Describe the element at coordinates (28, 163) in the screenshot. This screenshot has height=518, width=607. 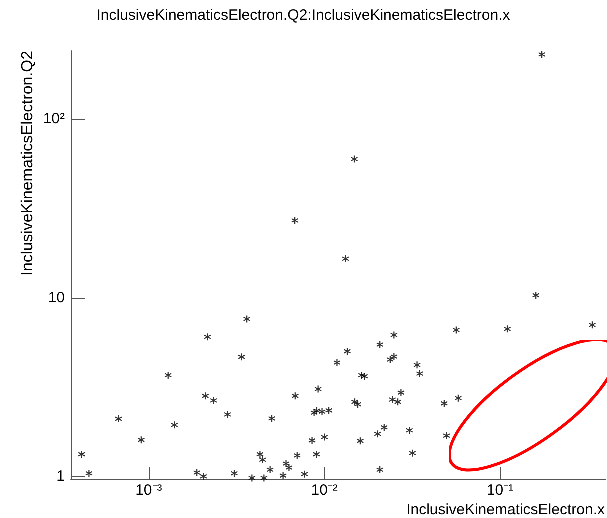
I see `y-axis-title: InclusiveKinematicsElectron.Q2` at that location.